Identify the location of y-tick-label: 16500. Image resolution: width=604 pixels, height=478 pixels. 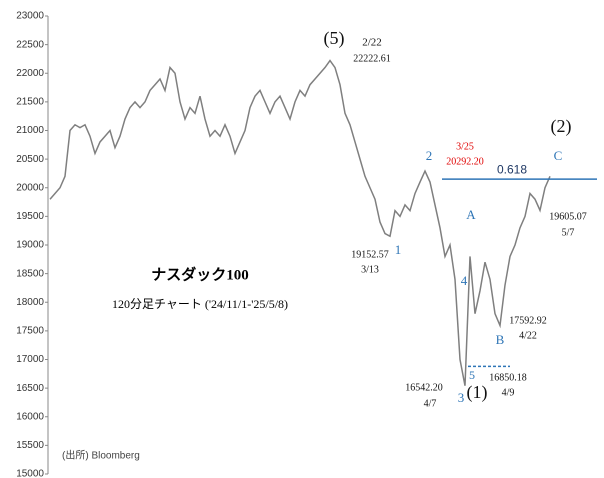
(30, 388).